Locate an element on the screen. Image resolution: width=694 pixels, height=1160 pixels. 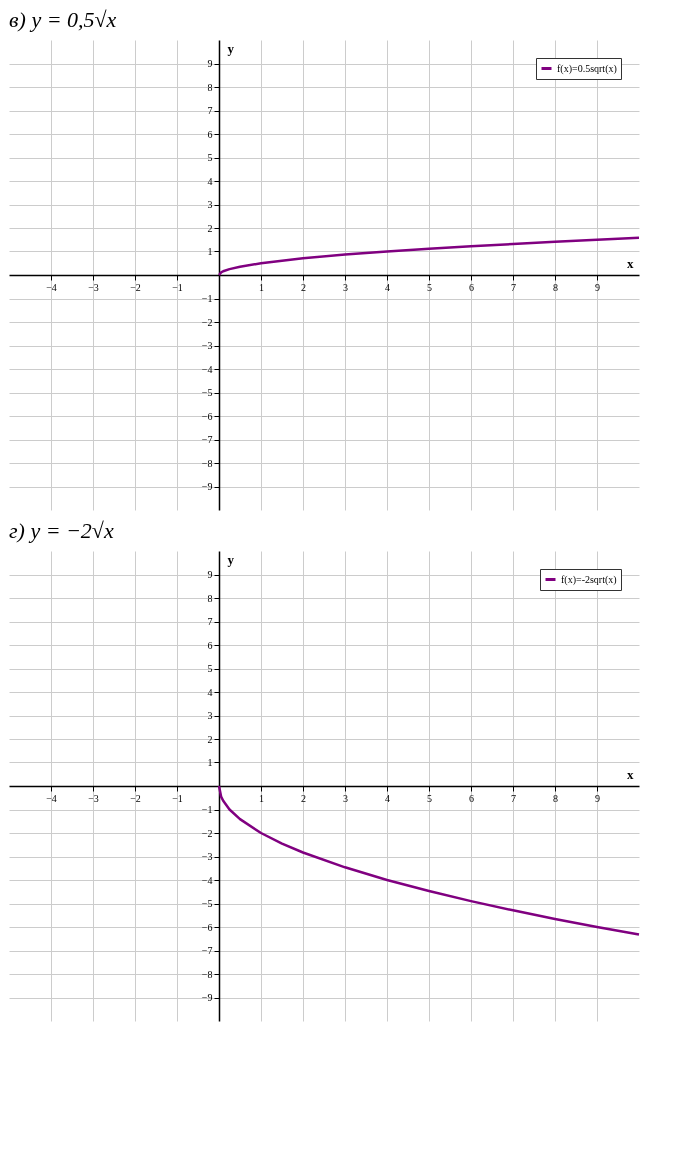
legend-label: f(x)=-2sqrt(x) is located at coordinates (589, 579).